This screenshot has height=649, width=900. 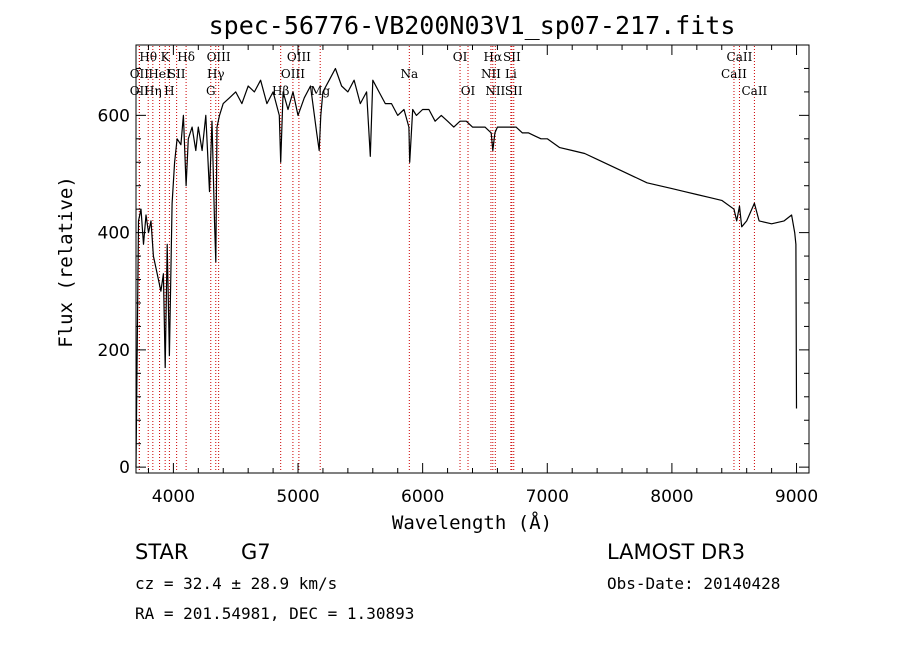 What do you see at coordinates (676, 552) in the screenshot?
I see `survey-name: LAMOST DR3` at bounding box center [676, 552].